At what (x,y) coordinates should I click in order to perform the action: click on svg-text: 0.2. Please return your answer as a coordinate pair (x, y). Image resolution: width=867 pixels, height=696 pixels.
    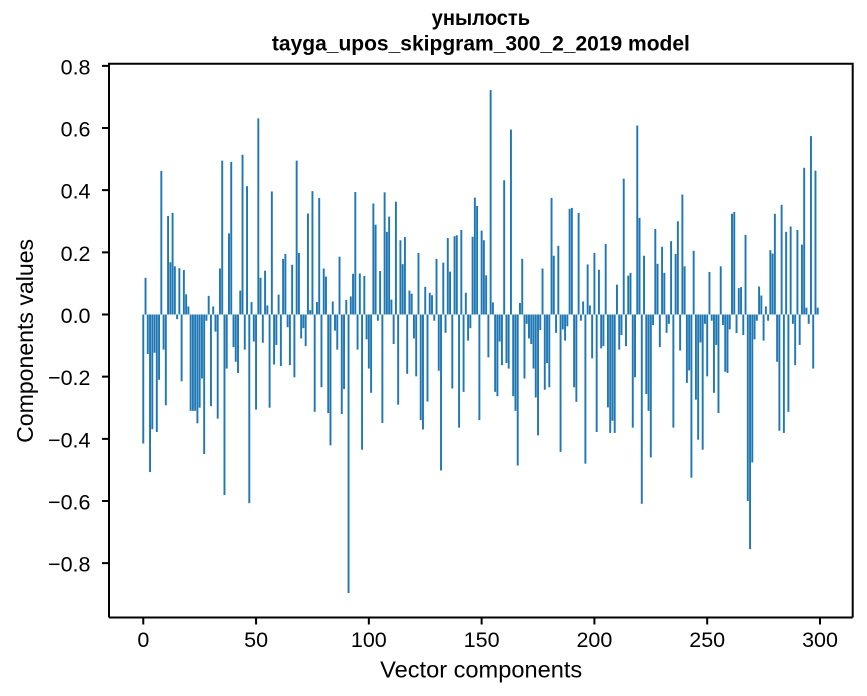
    Looking at the image, I should click on (76, 254).